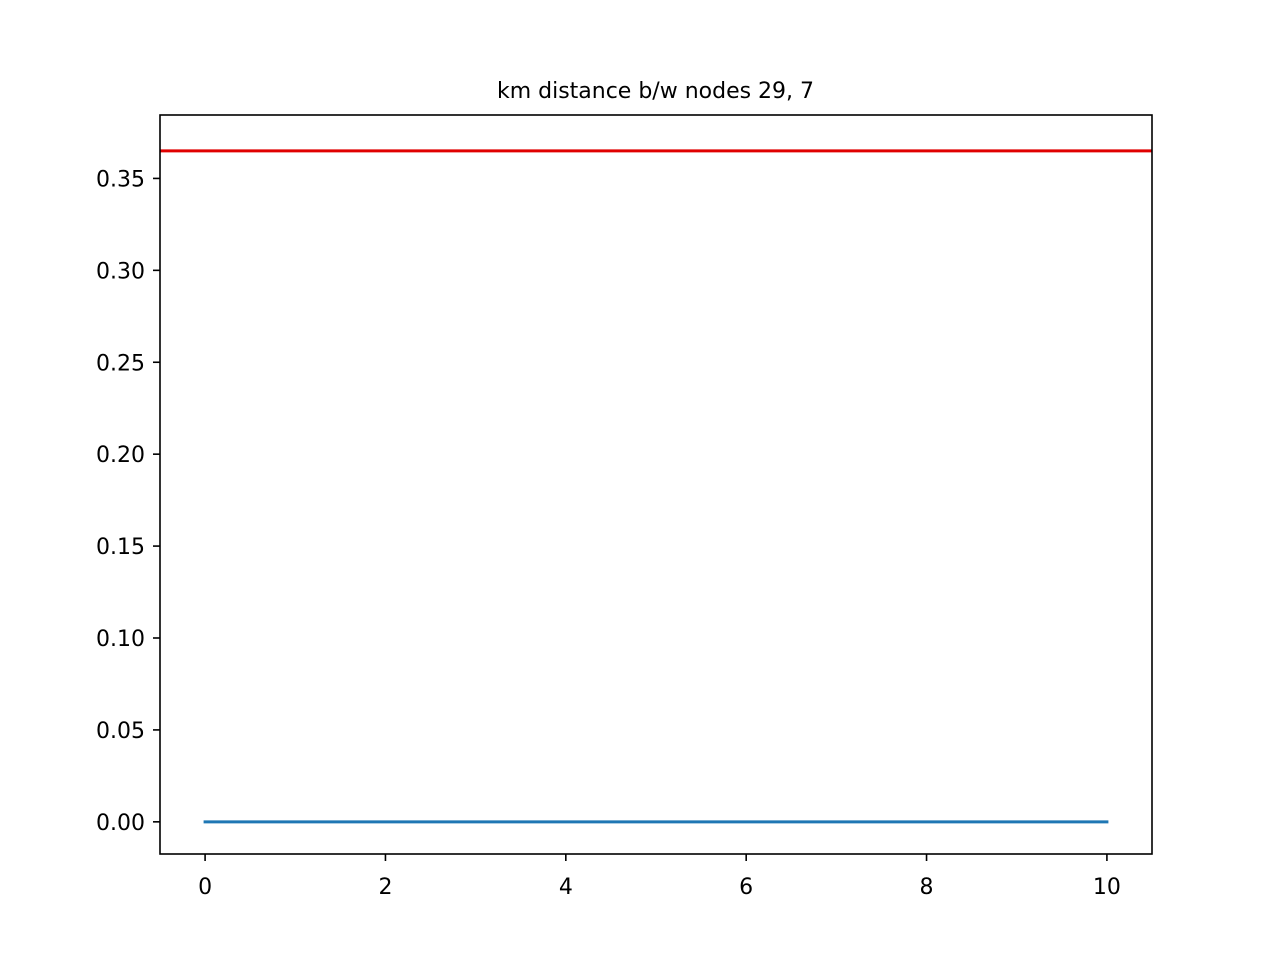  What do you see at coordinates (120, 547) in the screenshot?
I see `y-tick-label: 0.15` at bounding box center [120, 547].